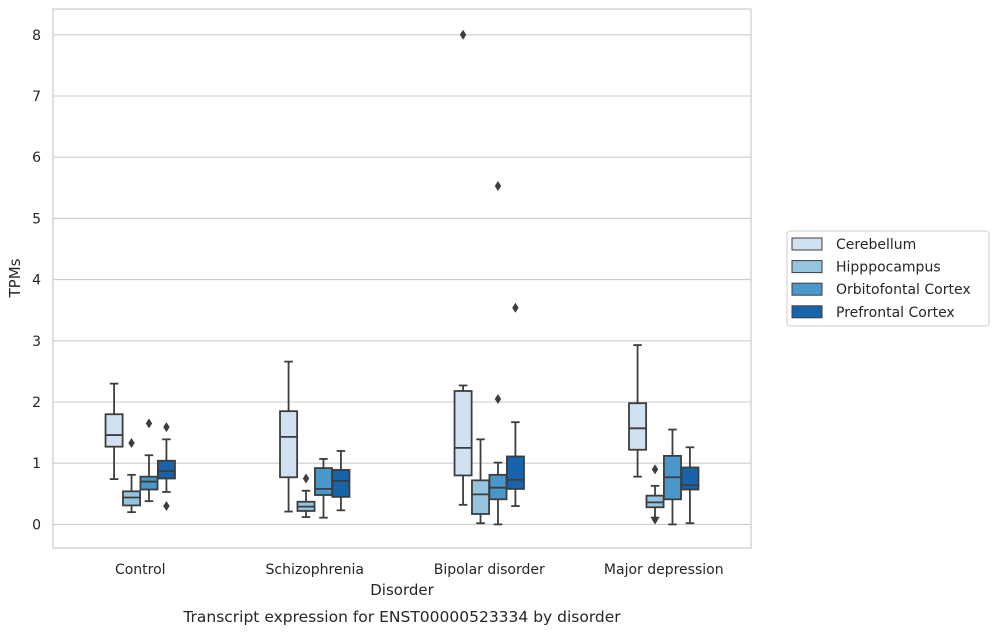 This screenshot has width=999, height=634. I want to click on y-tick-label-8: 8, so click(36, 36).